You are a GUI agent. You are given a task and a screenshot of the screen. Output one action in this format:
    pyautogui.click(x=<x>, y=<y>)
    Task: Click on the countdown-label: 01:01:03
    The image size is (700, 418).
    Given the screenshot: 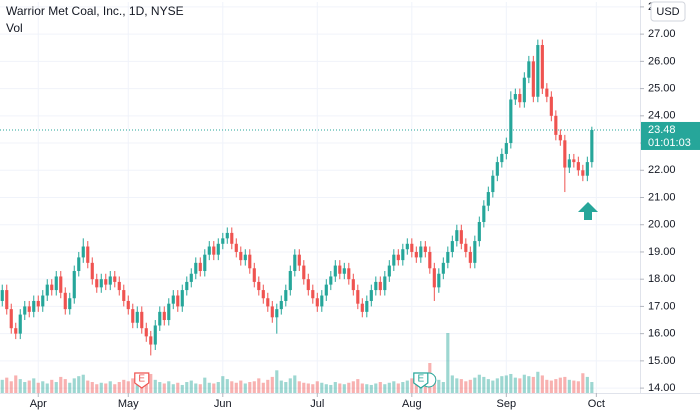 What is the action you would take?
    pyautogui.click(x=669, y=143)
    